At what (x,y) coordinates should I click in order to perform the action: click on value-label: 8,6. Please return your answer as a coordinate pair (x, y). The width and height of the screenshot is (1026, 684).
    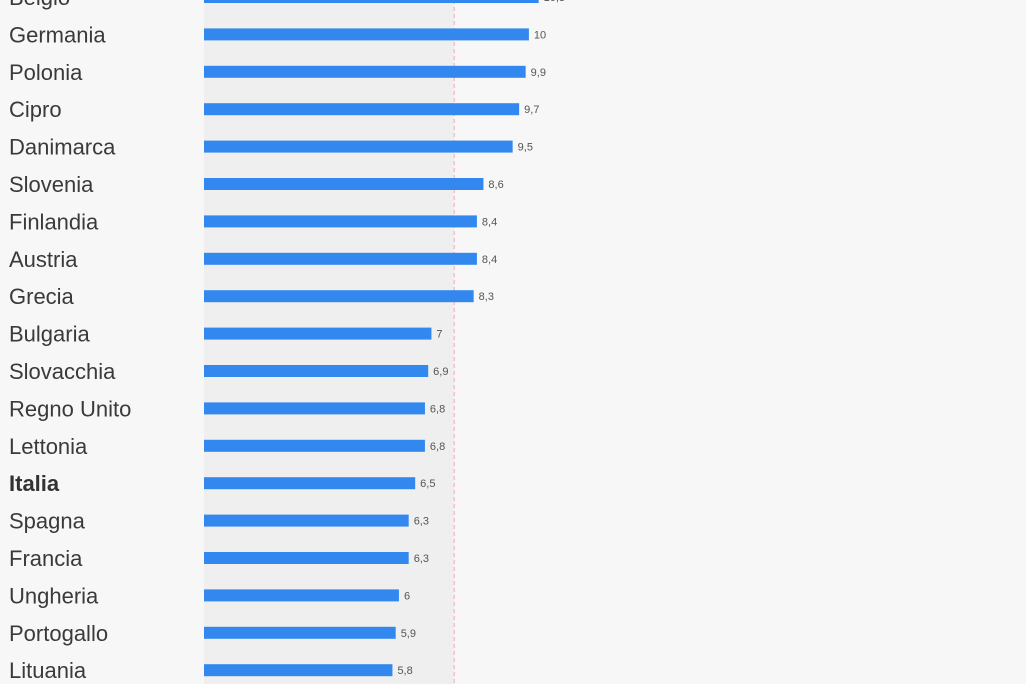
    Looking at the image, I should click on (495, 185).